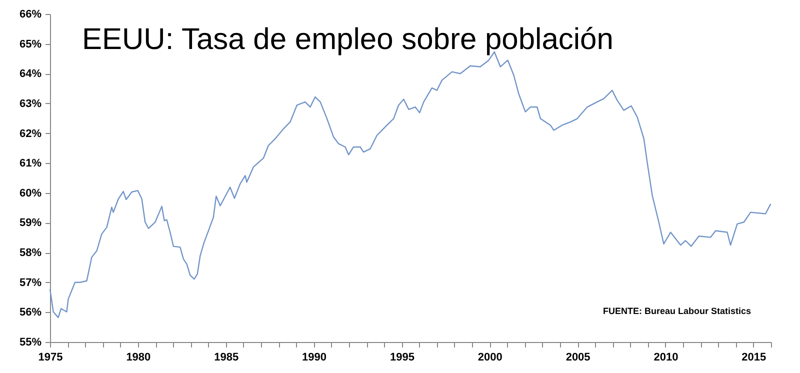 This screenshot has height=373, width=800. Describe the element at coordinates (30, 282) in the screenshot. I see `y-tick-label: 57%` at that location.